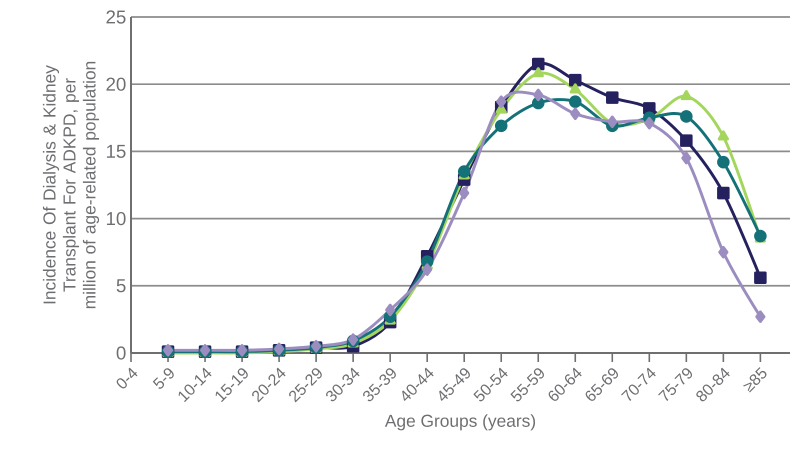 This screenshot has height=453, width=794. Describe the element at coordinates (116, 84) in the screenshot. I see `y-tick-label: 20` at that location.